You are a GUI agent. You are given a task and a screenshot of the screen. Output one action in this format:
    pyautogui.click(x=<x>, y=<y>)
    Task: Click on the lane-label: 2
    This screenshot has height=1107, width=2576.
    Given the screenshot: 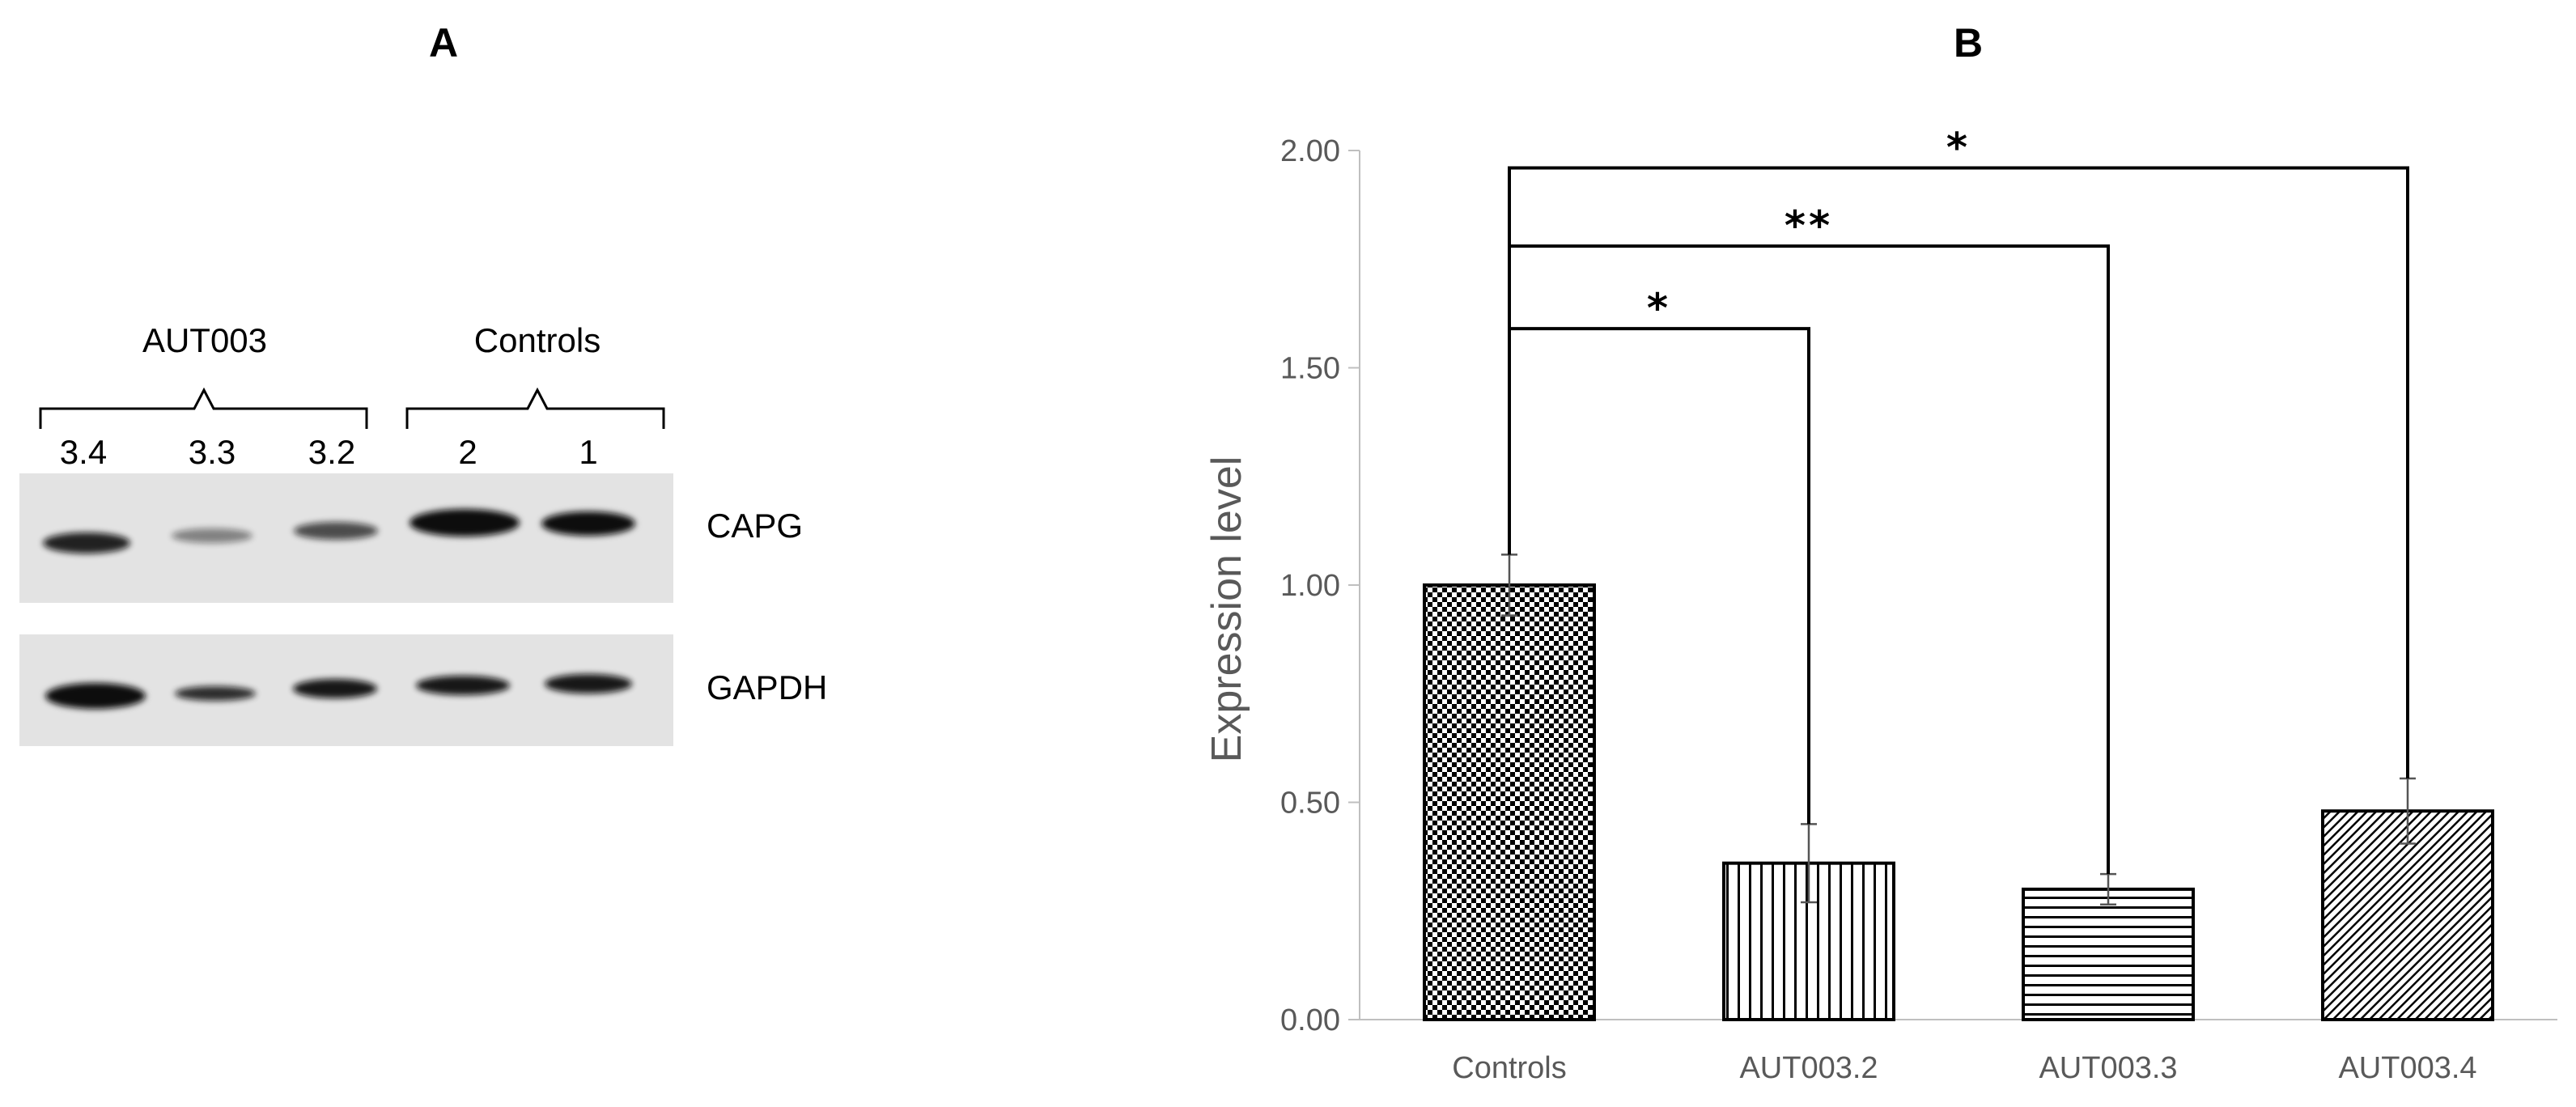 What is the action you would take?
    pyautogui.click(x=467, y=452)
    